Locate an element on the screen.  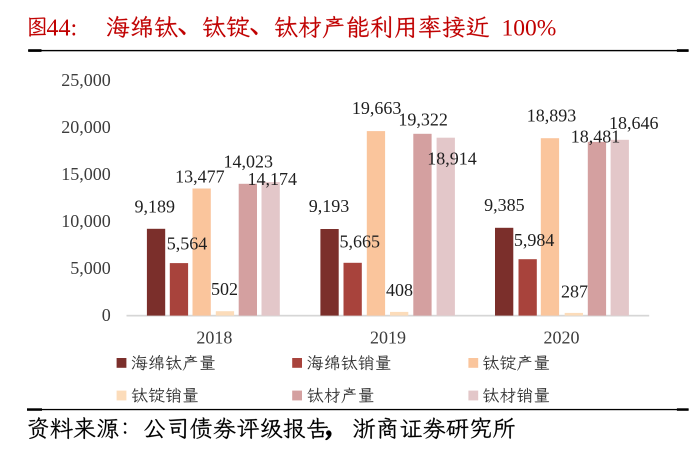
svg-text: 9,193 is located at coordinates (329, 206).